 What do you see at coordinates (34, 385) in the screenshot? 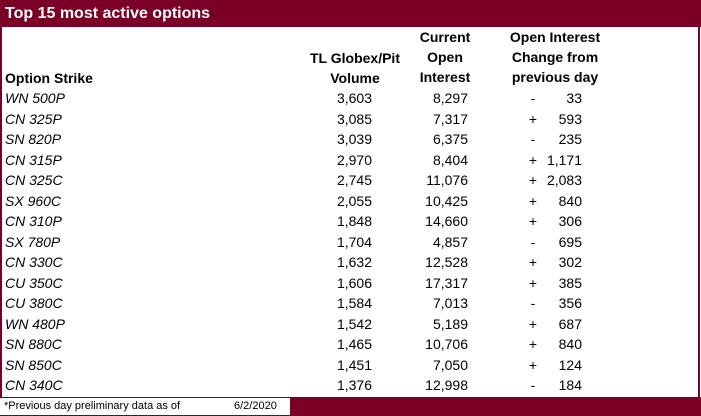
I see `option-strike-cell: CN 340C` at bounding box center [34, 385].